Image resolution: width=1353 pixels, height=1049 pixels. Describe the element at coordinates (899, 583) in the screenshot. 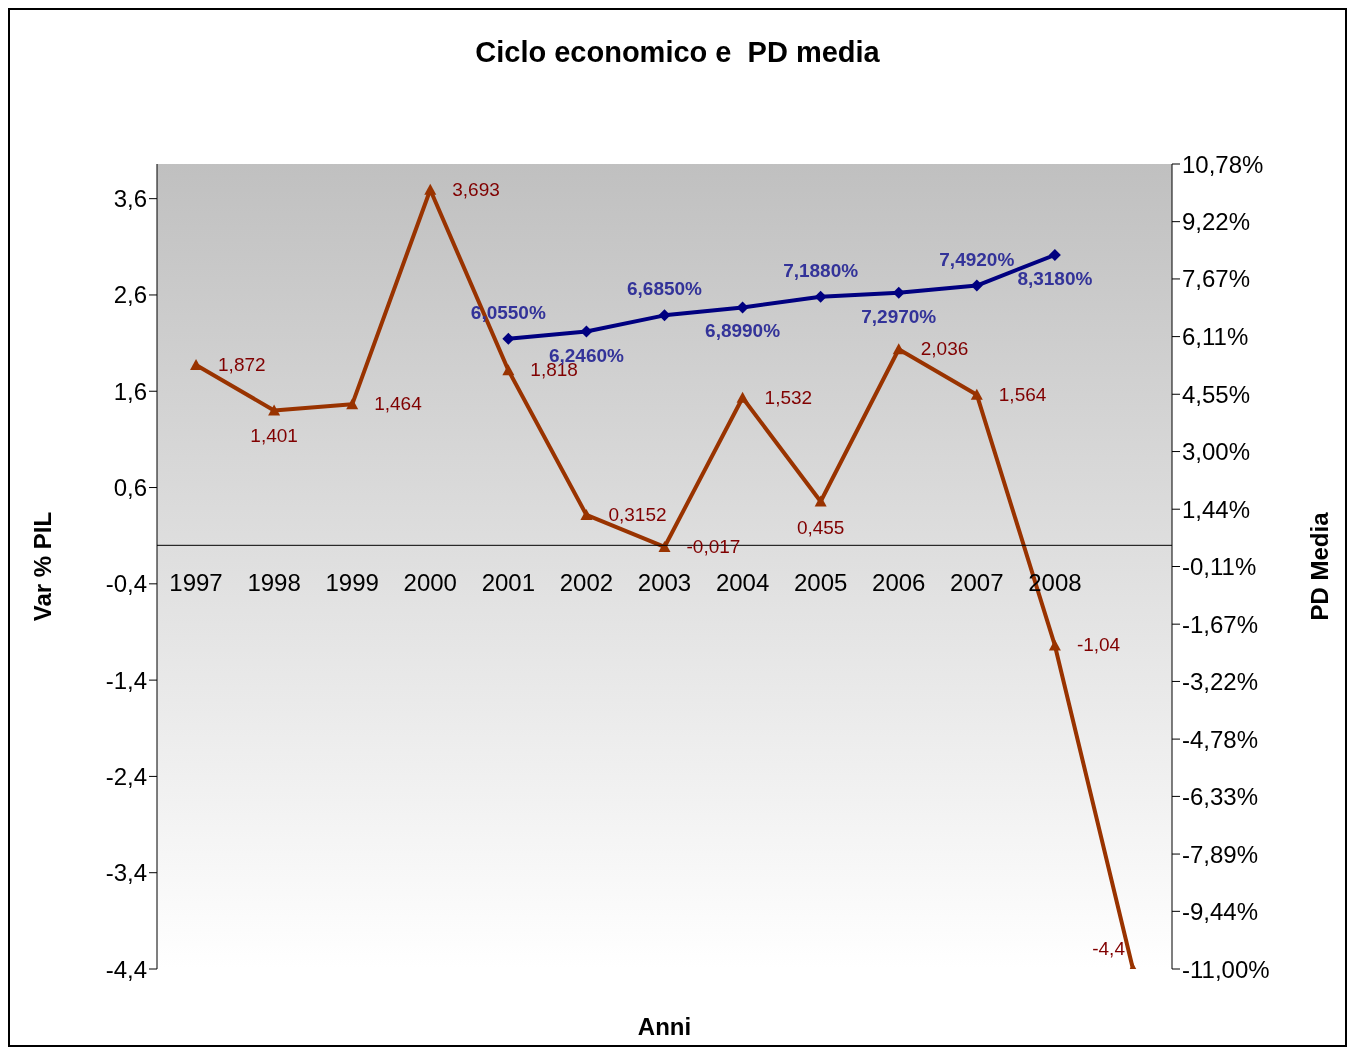

I see `x-tick-label: 2006` at that location.